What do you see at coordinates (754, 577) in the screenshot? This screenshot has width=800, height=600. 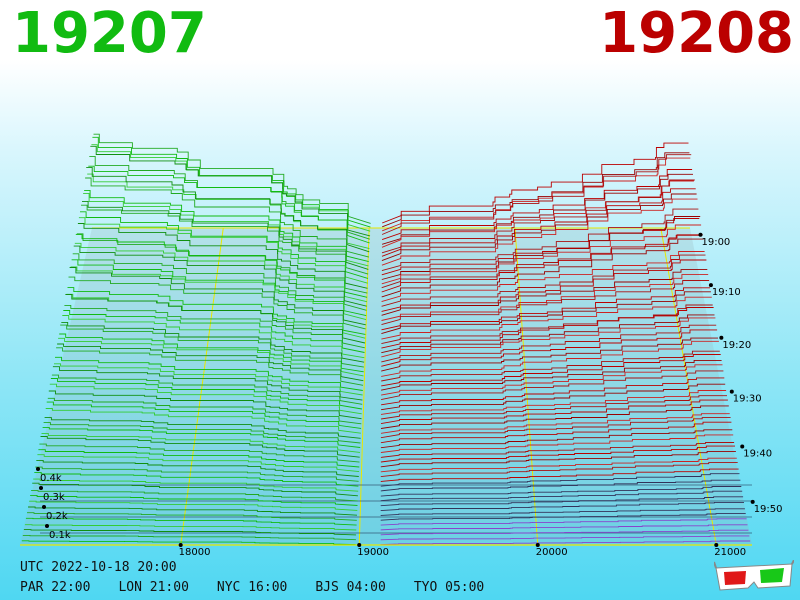 I see `3d-glasses-icon` at bounding box center [754, 577].